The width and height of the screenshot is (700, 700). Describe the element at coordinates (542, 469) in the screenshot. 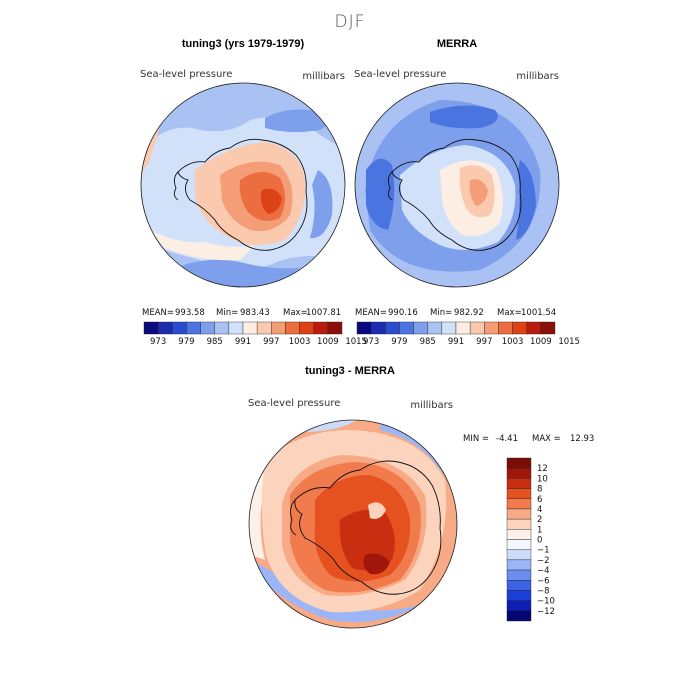

I see `colorbar-tick-label: 12` at that location.